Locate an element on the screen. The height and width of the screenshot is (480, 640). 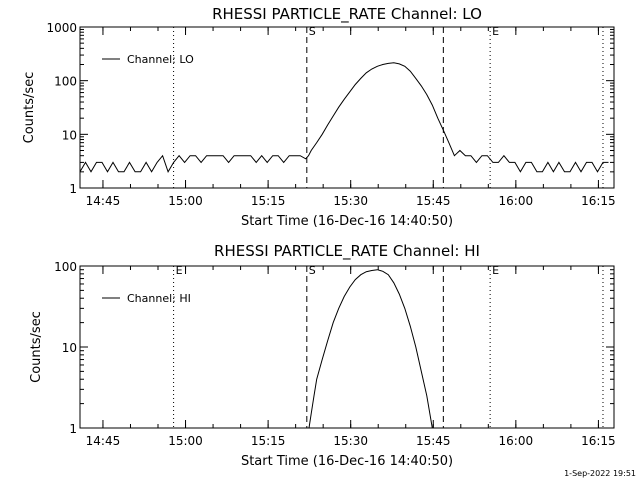
chart-title: RHESSI PARTICLE_RATE Channel: LO is located at coordinates (347, 14).